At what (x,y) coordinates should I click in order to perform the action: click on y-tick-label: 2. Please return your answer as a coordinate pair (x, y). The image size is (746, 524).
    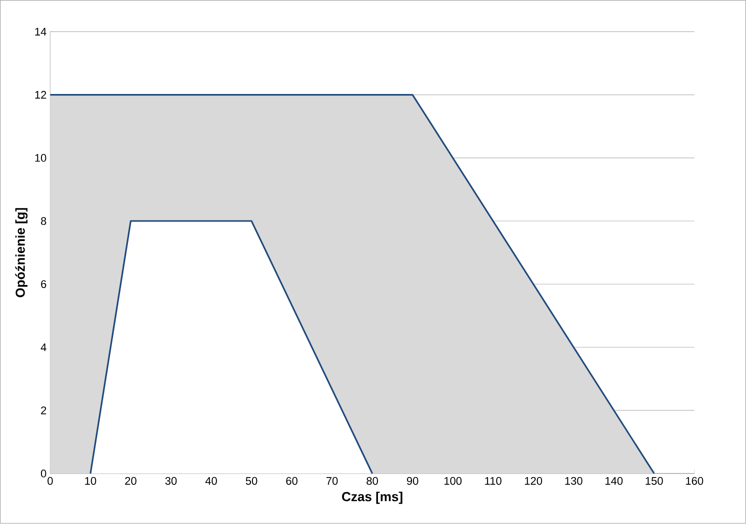
    Looking at the image, I should click on (43, 410).